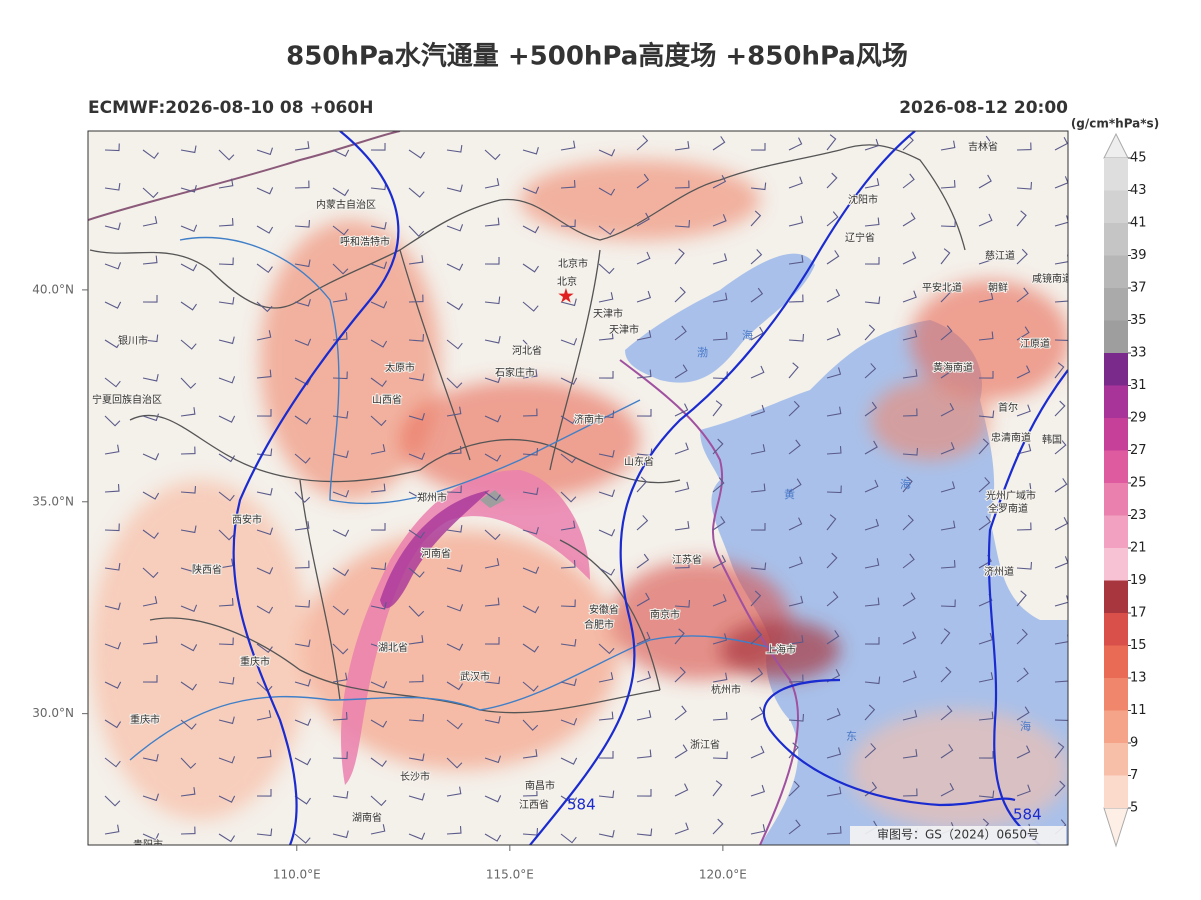 Image resolution: width=1201 pixels, height=900 pixels. I want to click on y-tick-label: 30.0°N, so click(53, 713).